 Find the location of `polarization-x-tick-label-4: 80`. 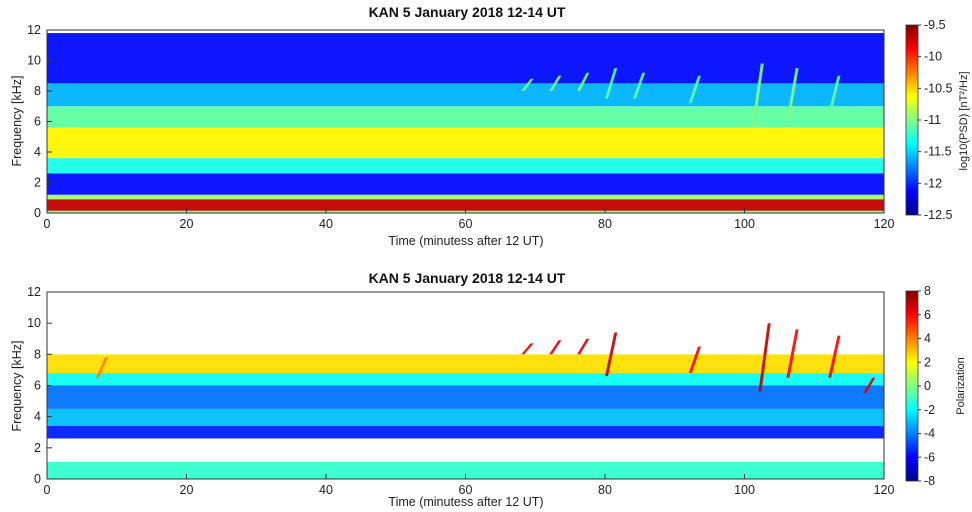

polarization-x-tick-label-4: 80 is located at coordinates (605, 490).